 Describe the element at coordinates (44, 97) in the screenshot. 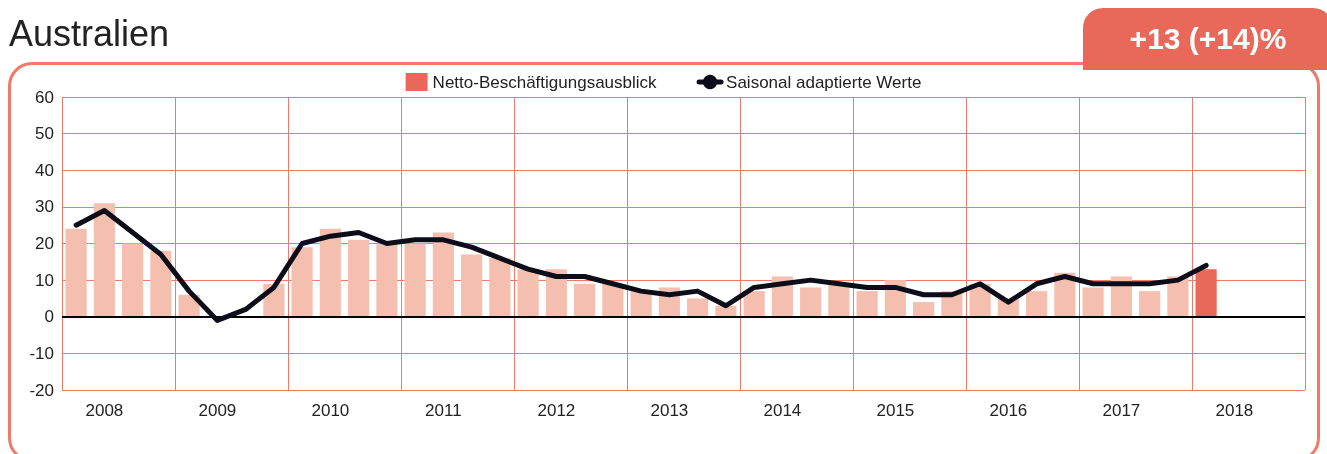

I see `y-tick-label: 60` at that location.